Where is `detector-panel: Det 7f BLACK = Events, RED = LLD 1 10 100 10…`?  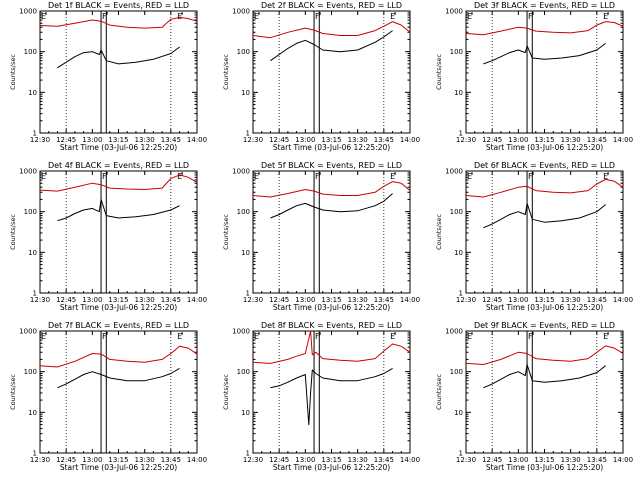
detector-panel: Det 7f BLACK = Events, RED = LLD 1 10 100 10… is located at coordinates (108, 396).